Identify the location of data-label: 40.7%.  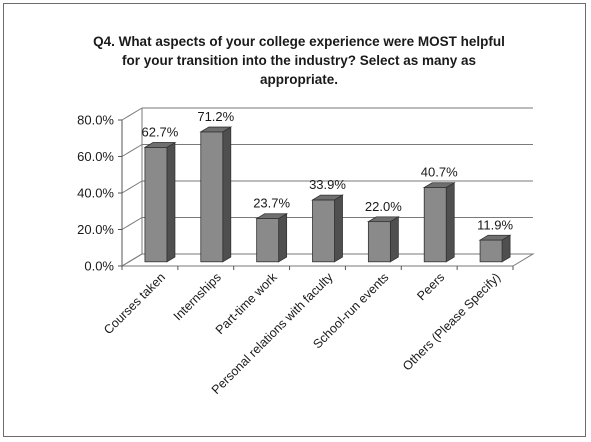
(439, 172).